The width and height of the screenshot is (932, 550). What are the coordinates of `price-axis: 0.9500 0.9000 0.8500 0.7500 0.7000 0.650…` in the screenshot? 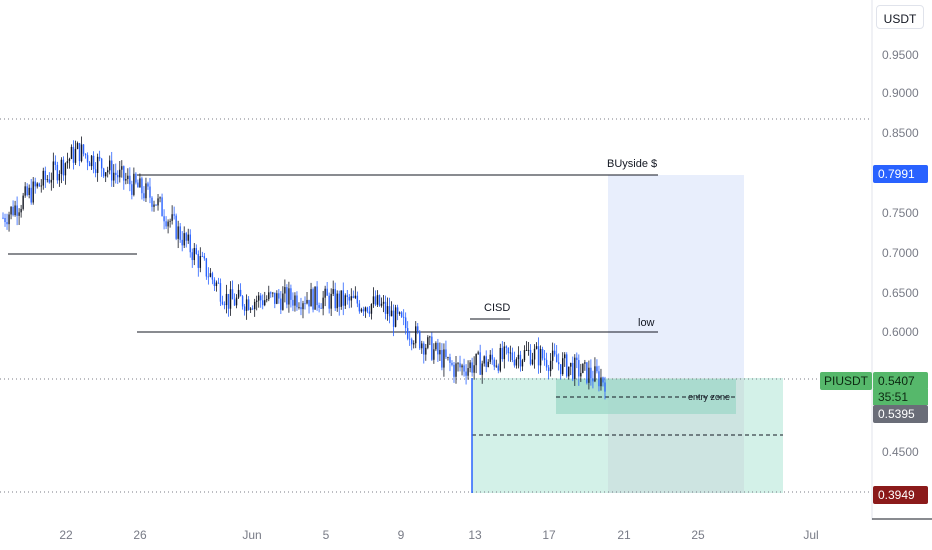 It's located at (902, 260).